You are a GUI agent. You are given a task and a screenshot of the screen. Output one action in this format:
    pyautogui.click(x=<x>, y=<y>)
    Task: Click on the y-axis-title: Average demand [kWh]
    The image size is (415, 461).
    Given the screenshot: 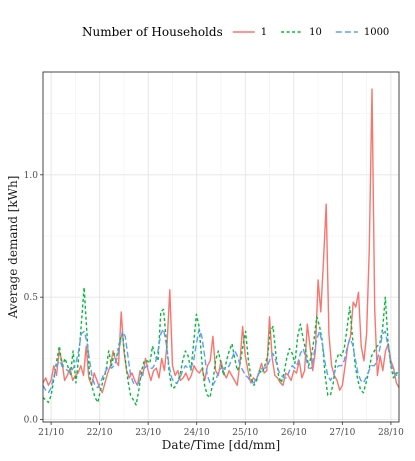 What is the action you would take?
    pyautogui.click(x=13, y=248)
    